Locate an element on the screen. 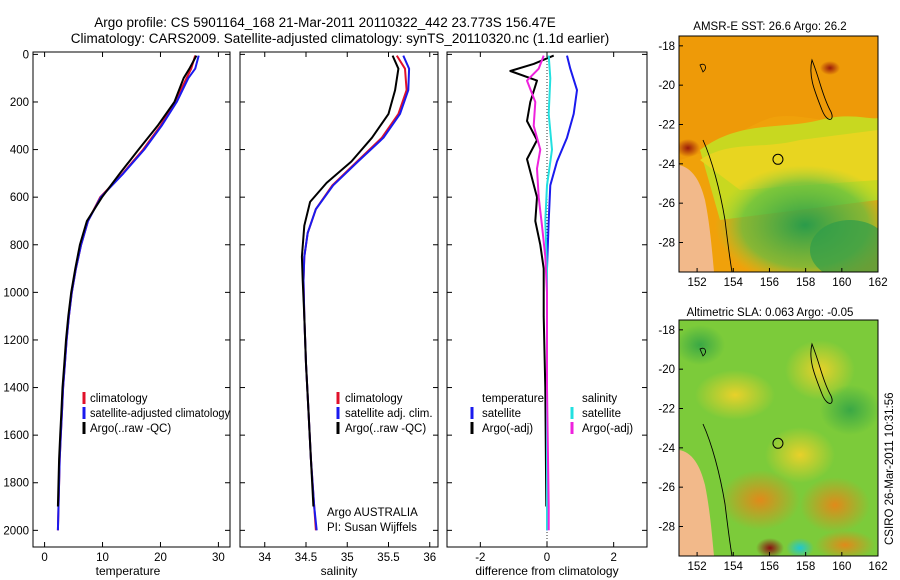  x-tick-label: 36 is located at coordinates (429, 558).